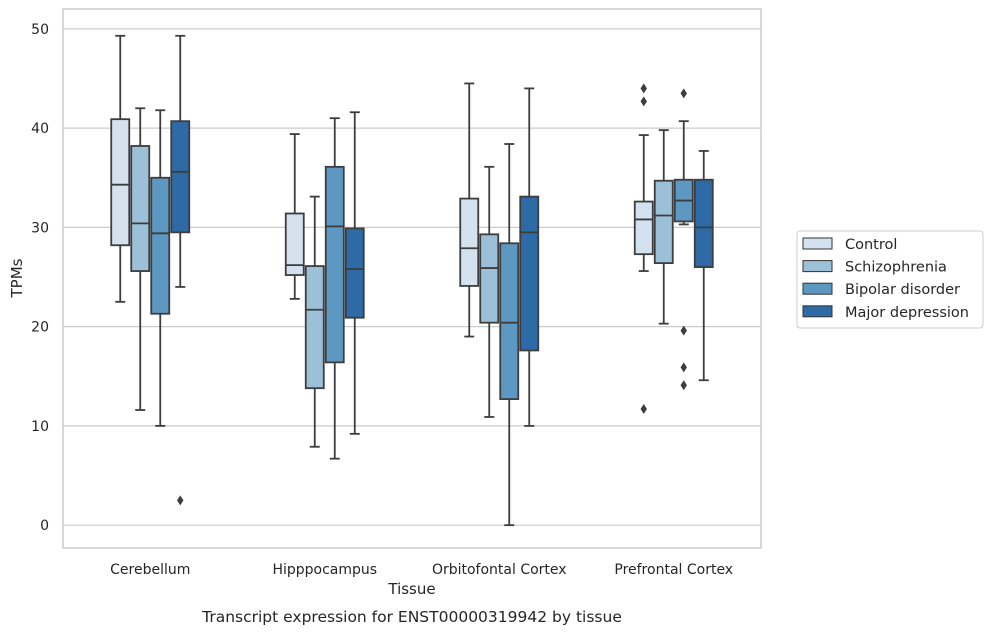 Image resolution: width=993 pixels, height=634 pixels. I want to click on legend-label: Bipolar disorder, so click(902, 290).